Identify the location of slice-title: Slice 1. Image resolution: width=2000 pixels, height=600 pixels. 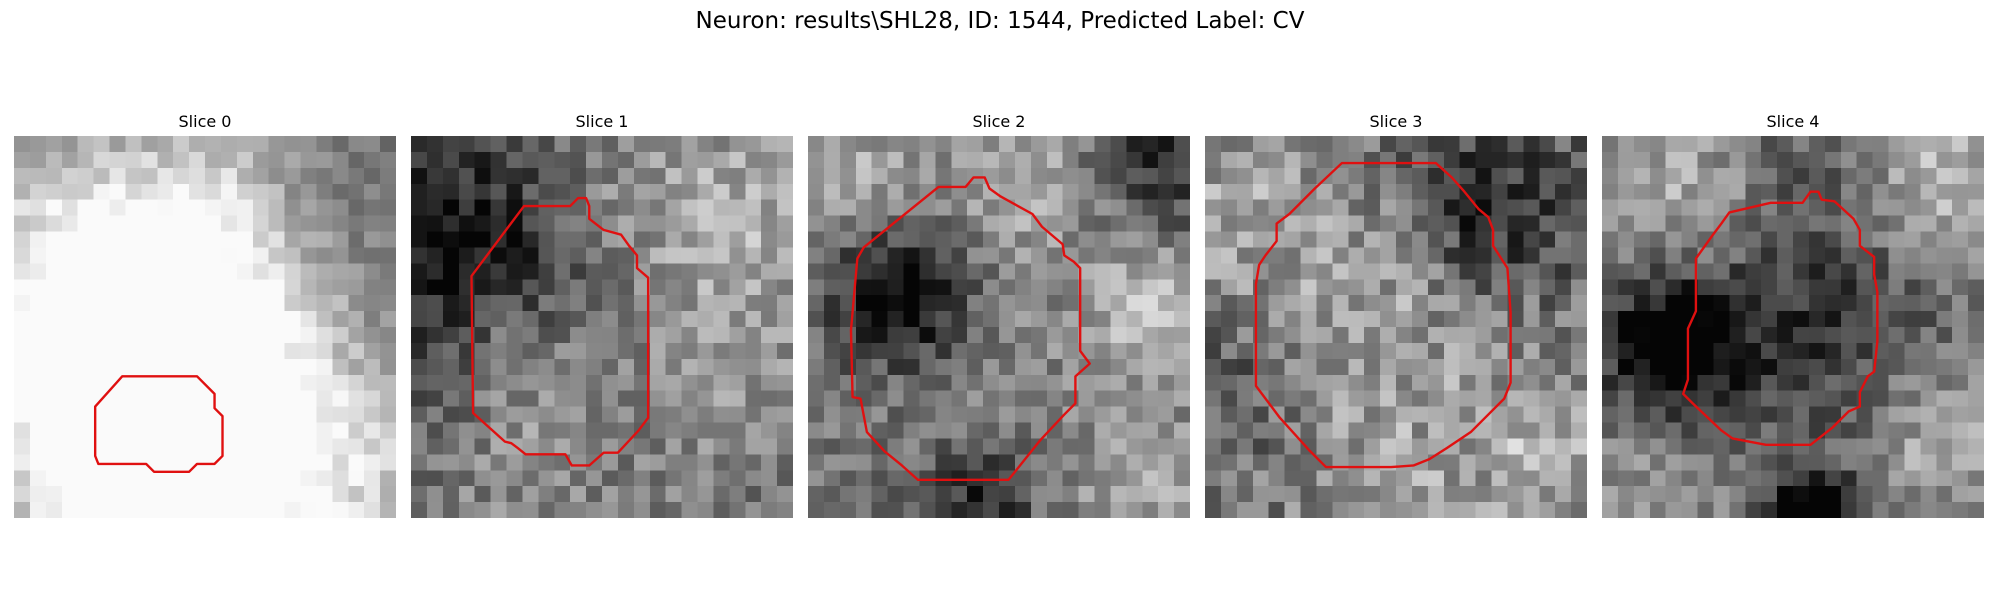
(602, 121).